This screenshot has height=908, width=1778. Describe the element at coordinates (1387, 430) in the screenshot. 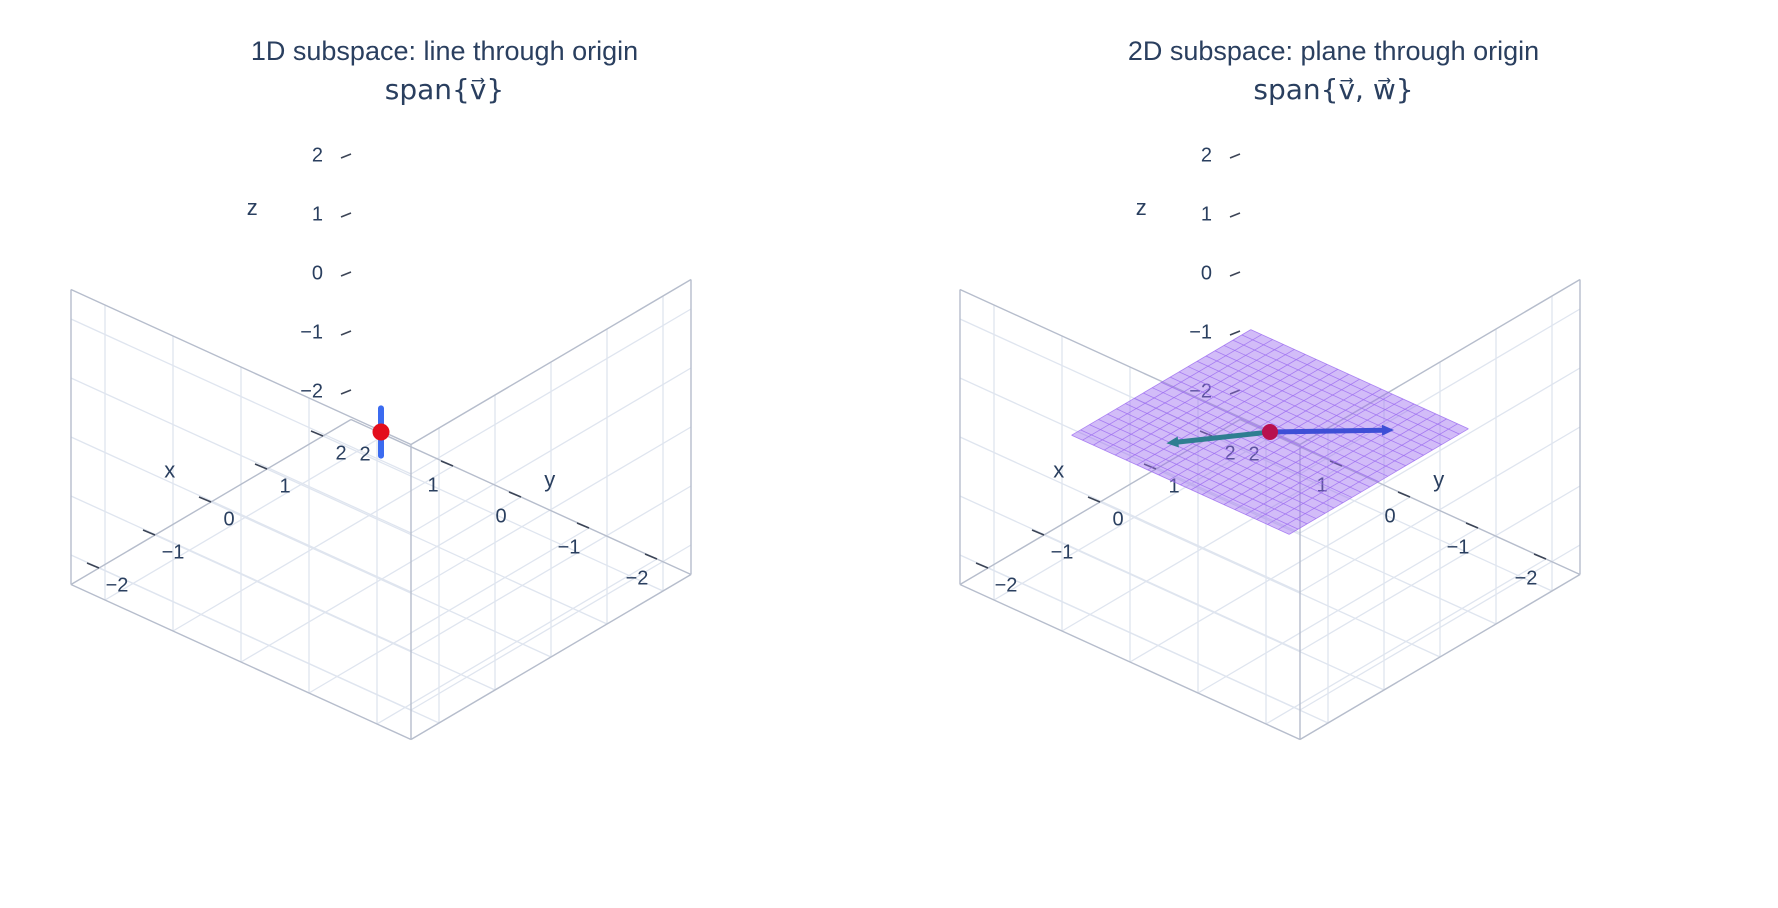

I see `vector-v-head` at that location.